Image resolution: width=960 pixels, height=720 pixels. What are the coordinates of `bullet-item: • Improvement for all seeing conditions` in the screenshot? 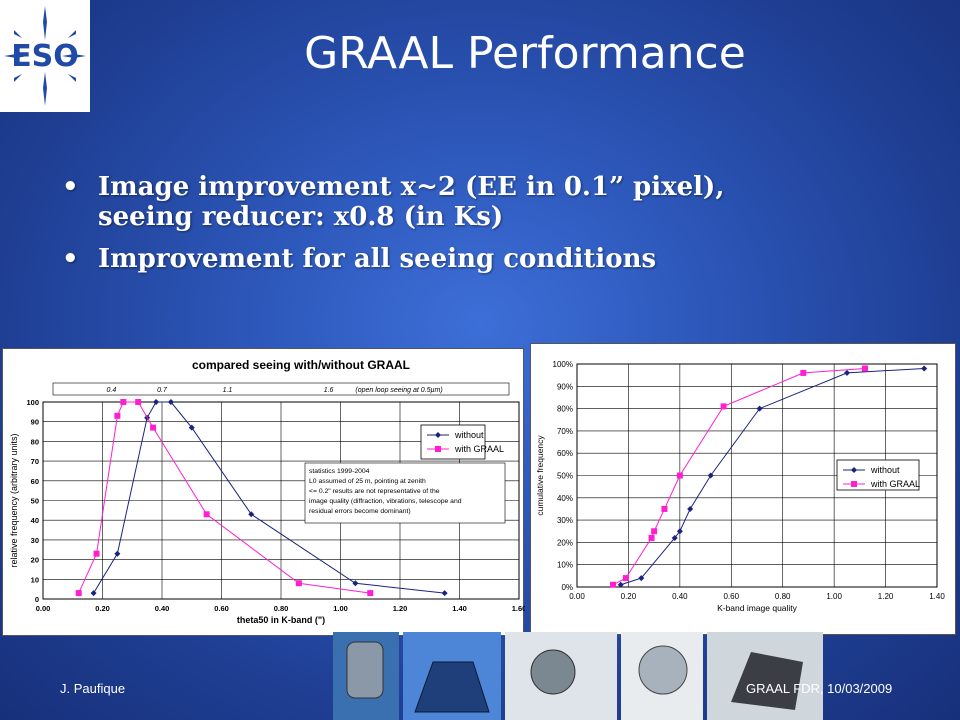 It's located at (492, 259).